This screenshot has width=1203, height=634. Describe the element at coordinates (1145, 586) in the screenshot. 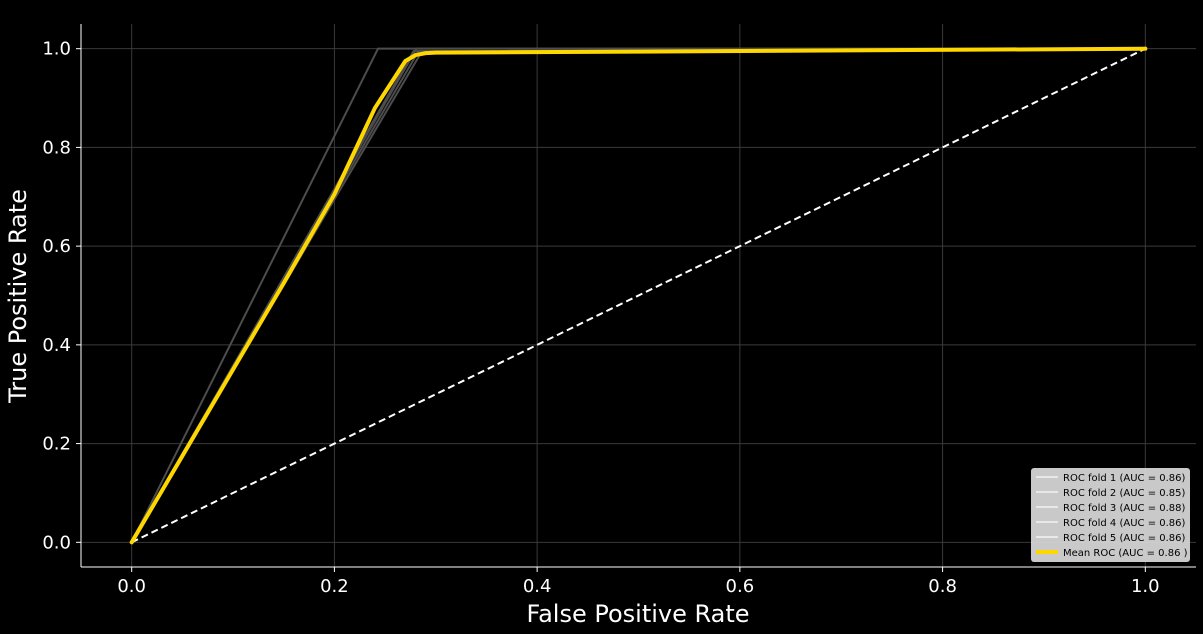

I see `x-tick-label: 1.0` at that location.